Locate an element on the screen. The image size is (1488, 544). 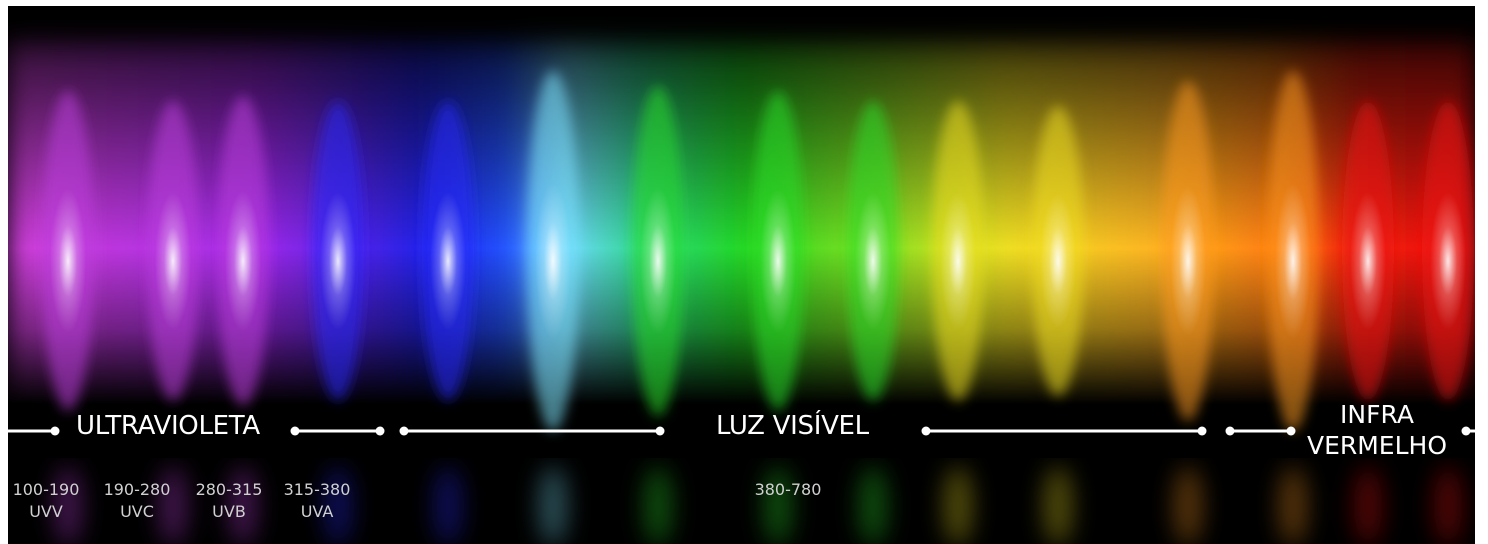
band-uva: 315-380 UVA is located at coordinates (317, 501).